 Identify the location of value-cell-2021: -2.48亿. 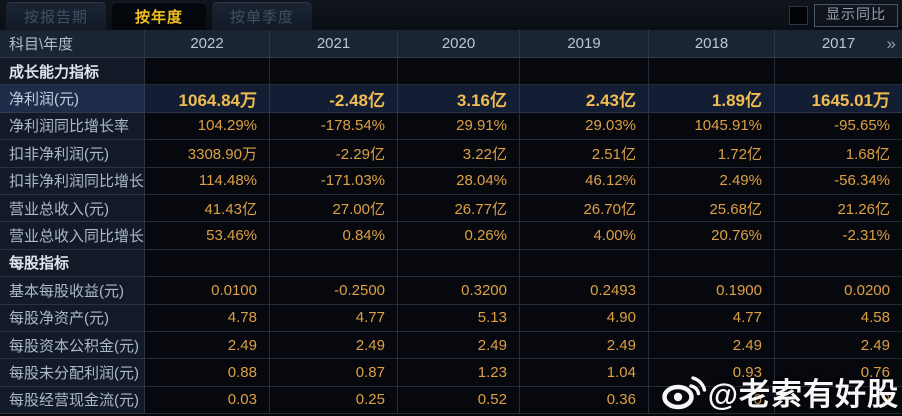
(334, 99).